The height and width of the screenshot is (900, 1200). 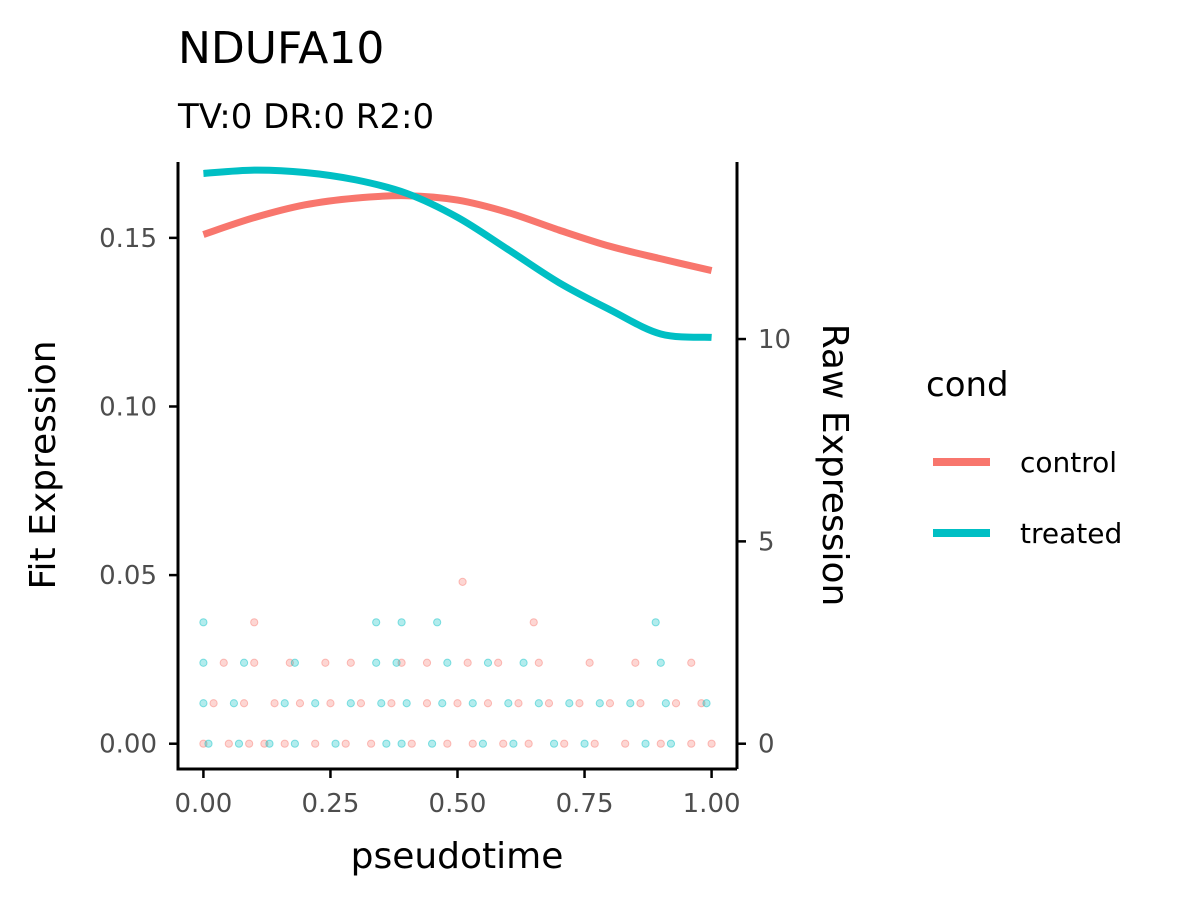 I want to click on y2-axis-title: Raw Expression, so click(x=834, y=465).